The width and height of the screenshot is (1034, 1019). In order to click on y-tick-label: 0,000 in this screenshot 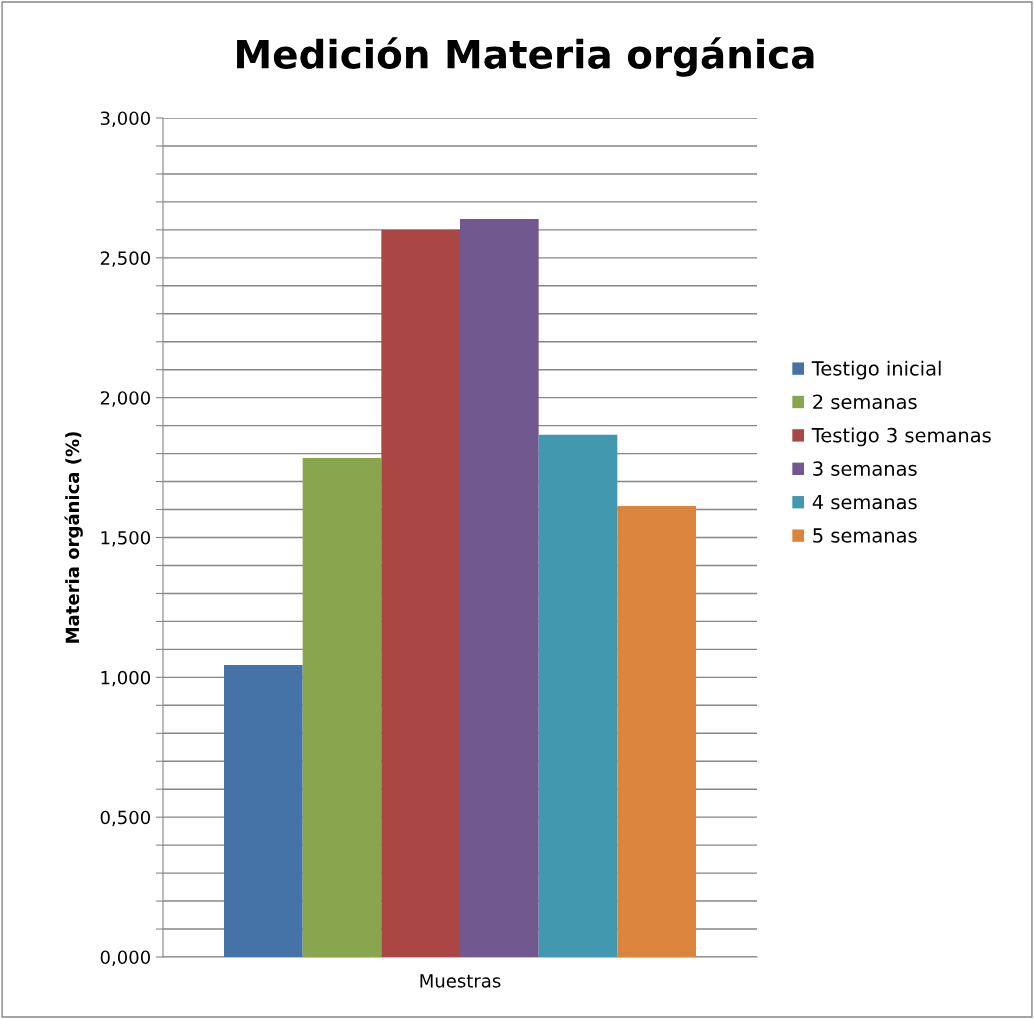, I will do `click(125, 958)`.